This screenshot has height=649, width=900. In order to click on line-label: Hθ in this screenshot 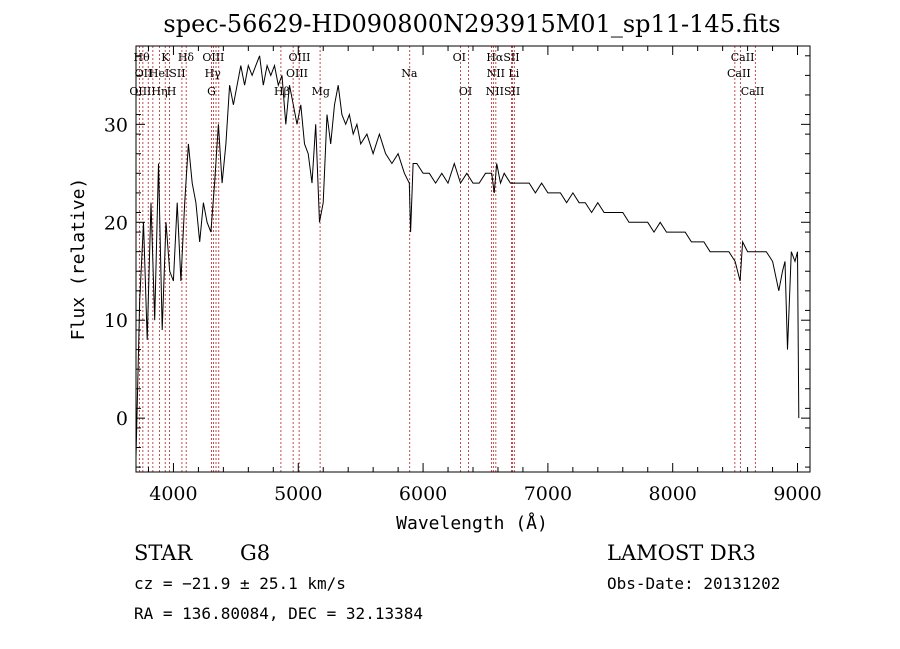, I will do `click(142, 57)`.